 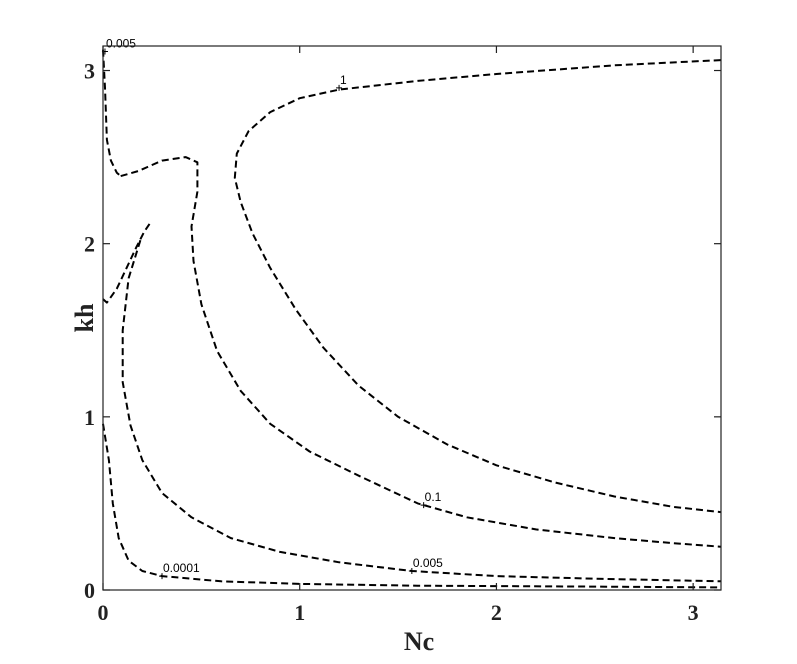 I want to click on y-tick-label-2: 2, so click(x=89, y=244).